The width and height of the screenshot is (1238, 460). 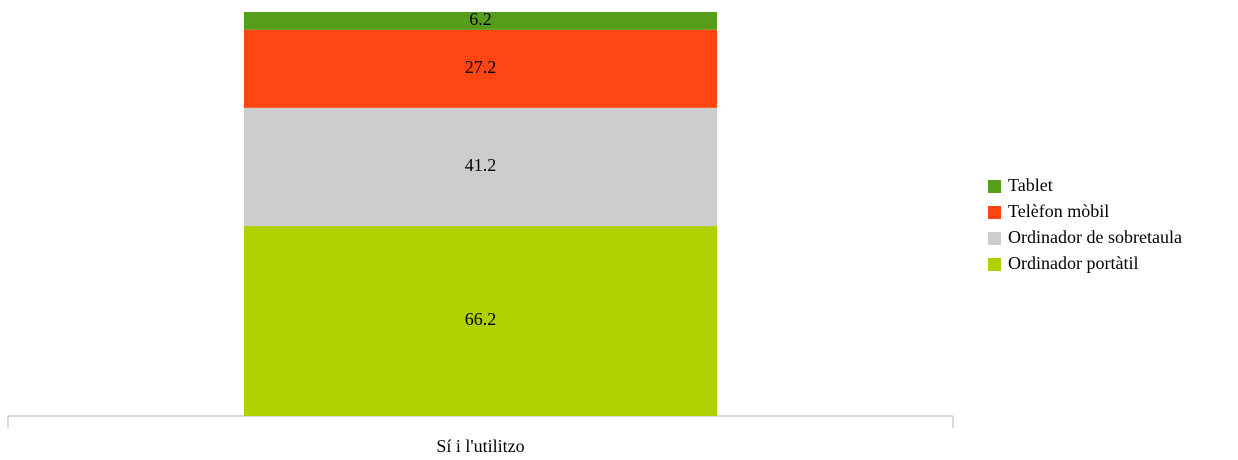 I want to click on legend-label: Ordinador de sobretaula, so click(x=1095, y=237).